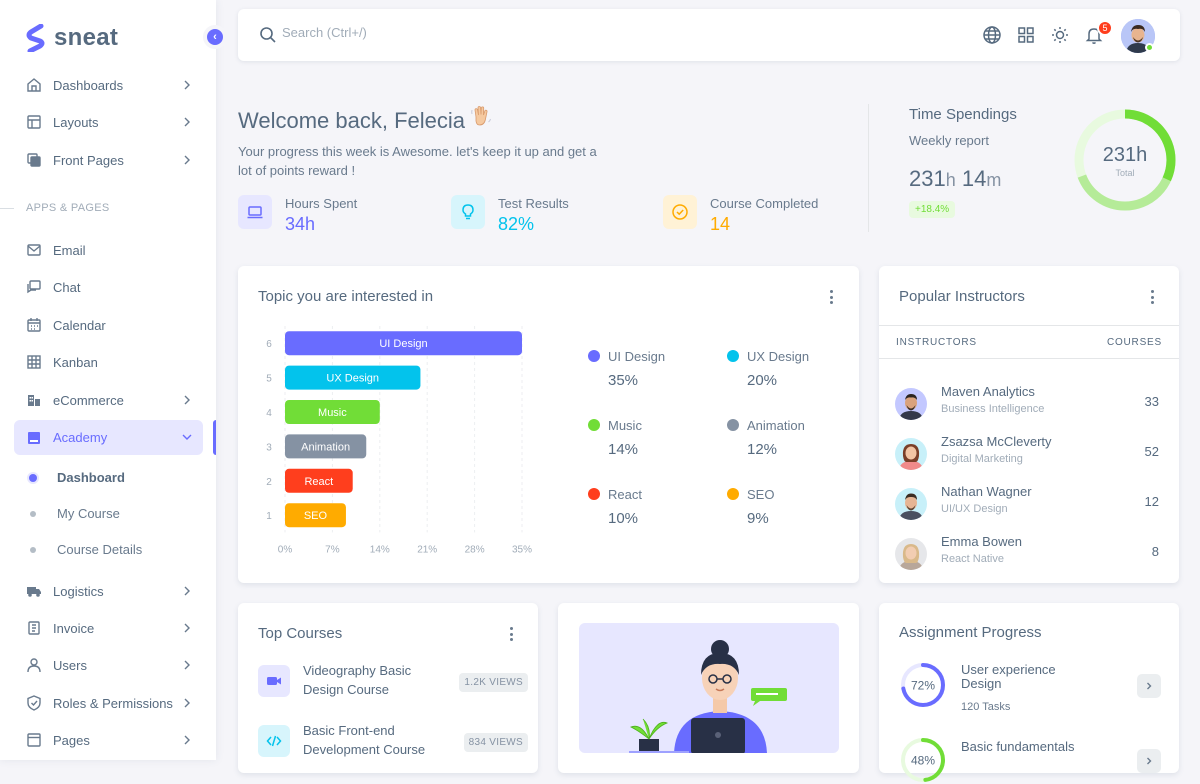 The height and width of the screenshot is (784, 1200). Describe the element at coordinates (1151, 451) in the screenshot. I see `course-count: 52` at that location.